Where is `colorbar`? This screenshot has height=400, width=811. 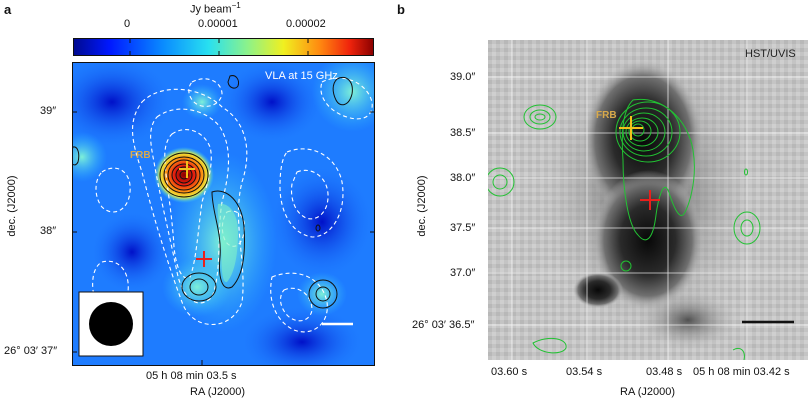 colorbar is located at coordinates (223, 47).